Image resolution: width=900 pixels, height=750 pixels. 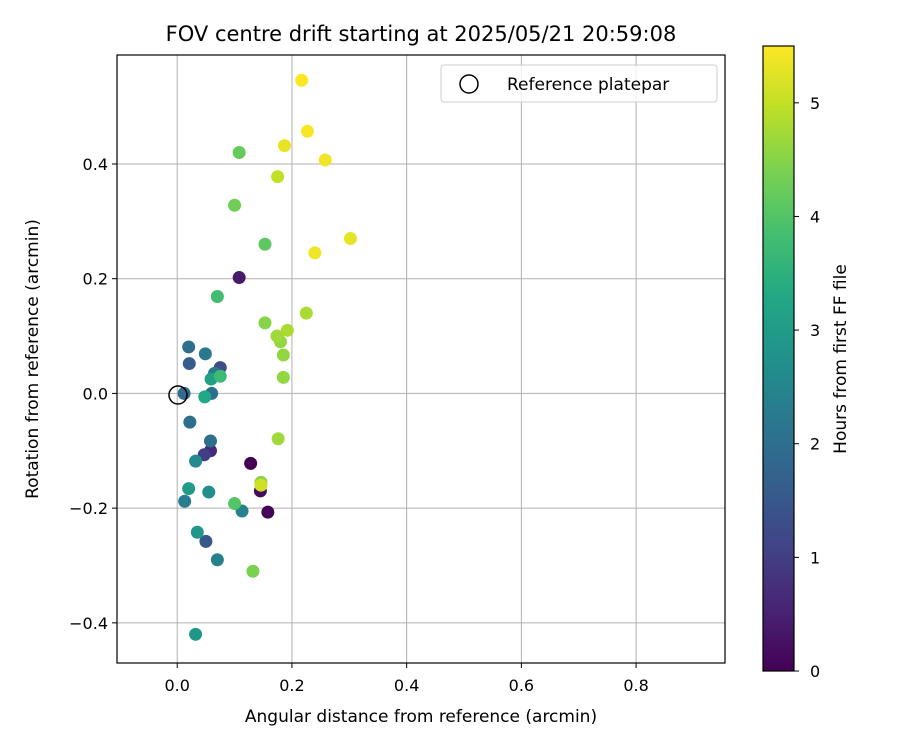 I want to click on y-tick-label: 0.2, so click(x=95, y=279).